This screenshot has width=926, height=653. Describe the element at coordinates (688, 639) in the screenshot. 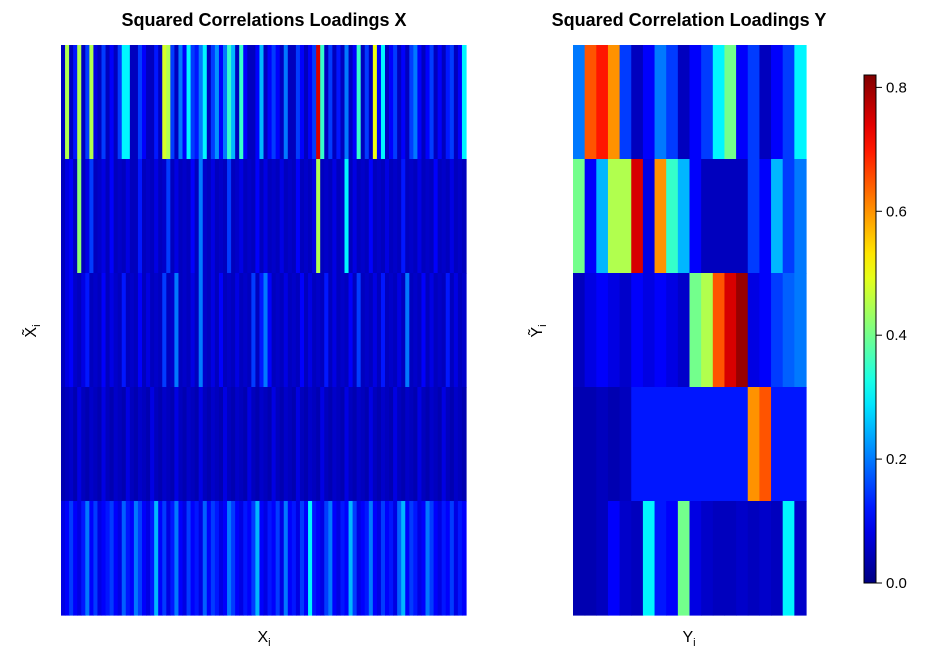

I see `right-x-axis-label: Yi` at that location.